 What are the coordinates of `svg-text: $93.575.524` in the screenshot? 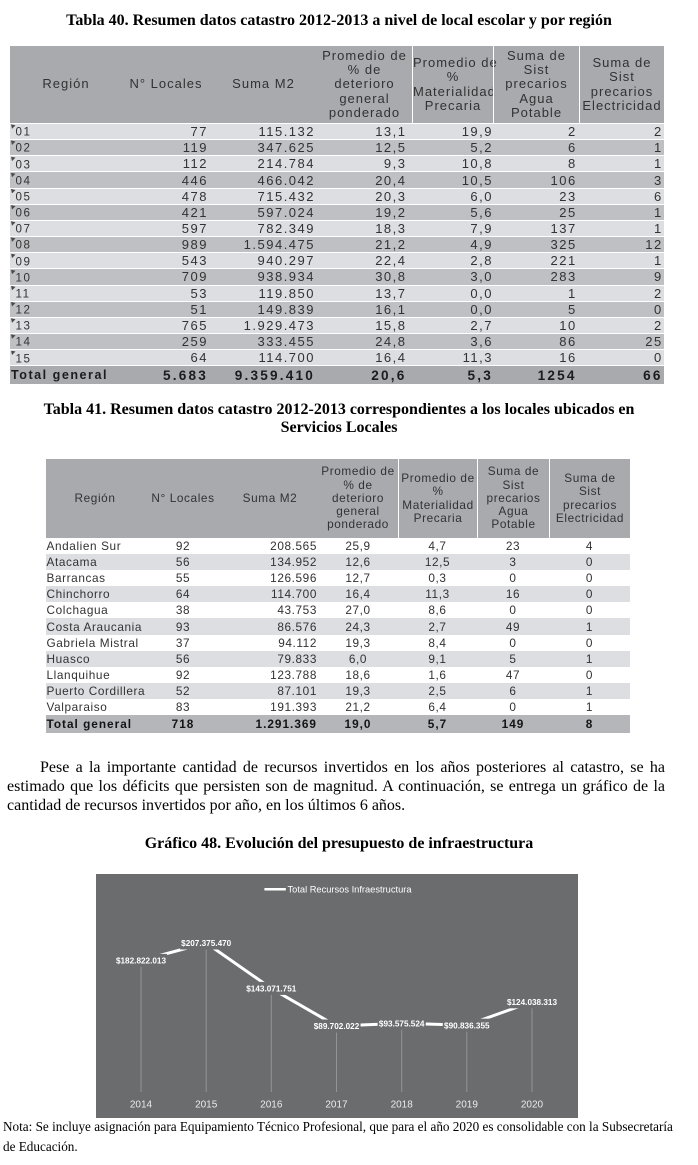 It's located at (402, 1024).